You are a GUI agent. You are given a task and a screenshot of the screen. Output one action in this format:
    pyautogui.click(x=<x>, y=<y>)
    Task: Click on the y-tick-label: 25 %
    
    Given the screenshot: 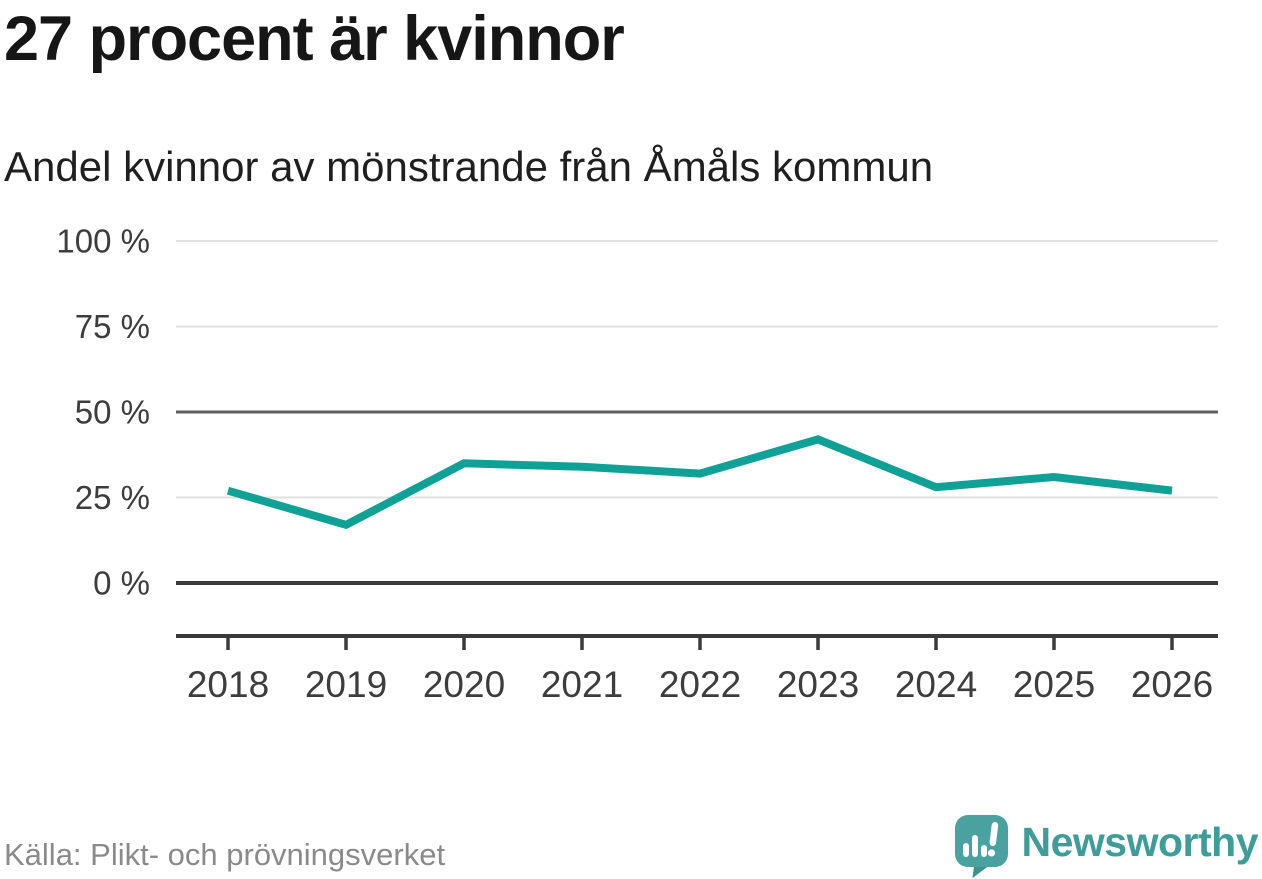 What is the action you would take?
    pyautogui.click(x=112, y=497)
    